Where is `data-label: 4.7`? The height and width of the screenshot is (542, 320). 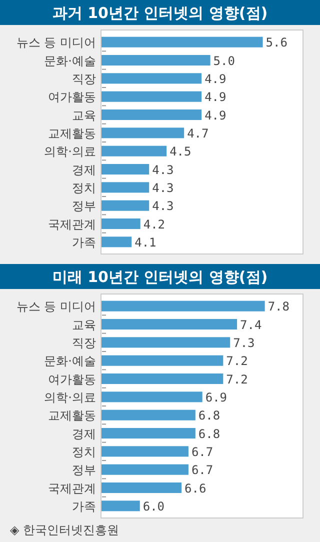 data-label: 4.7 is located at coordinates (198, 133).